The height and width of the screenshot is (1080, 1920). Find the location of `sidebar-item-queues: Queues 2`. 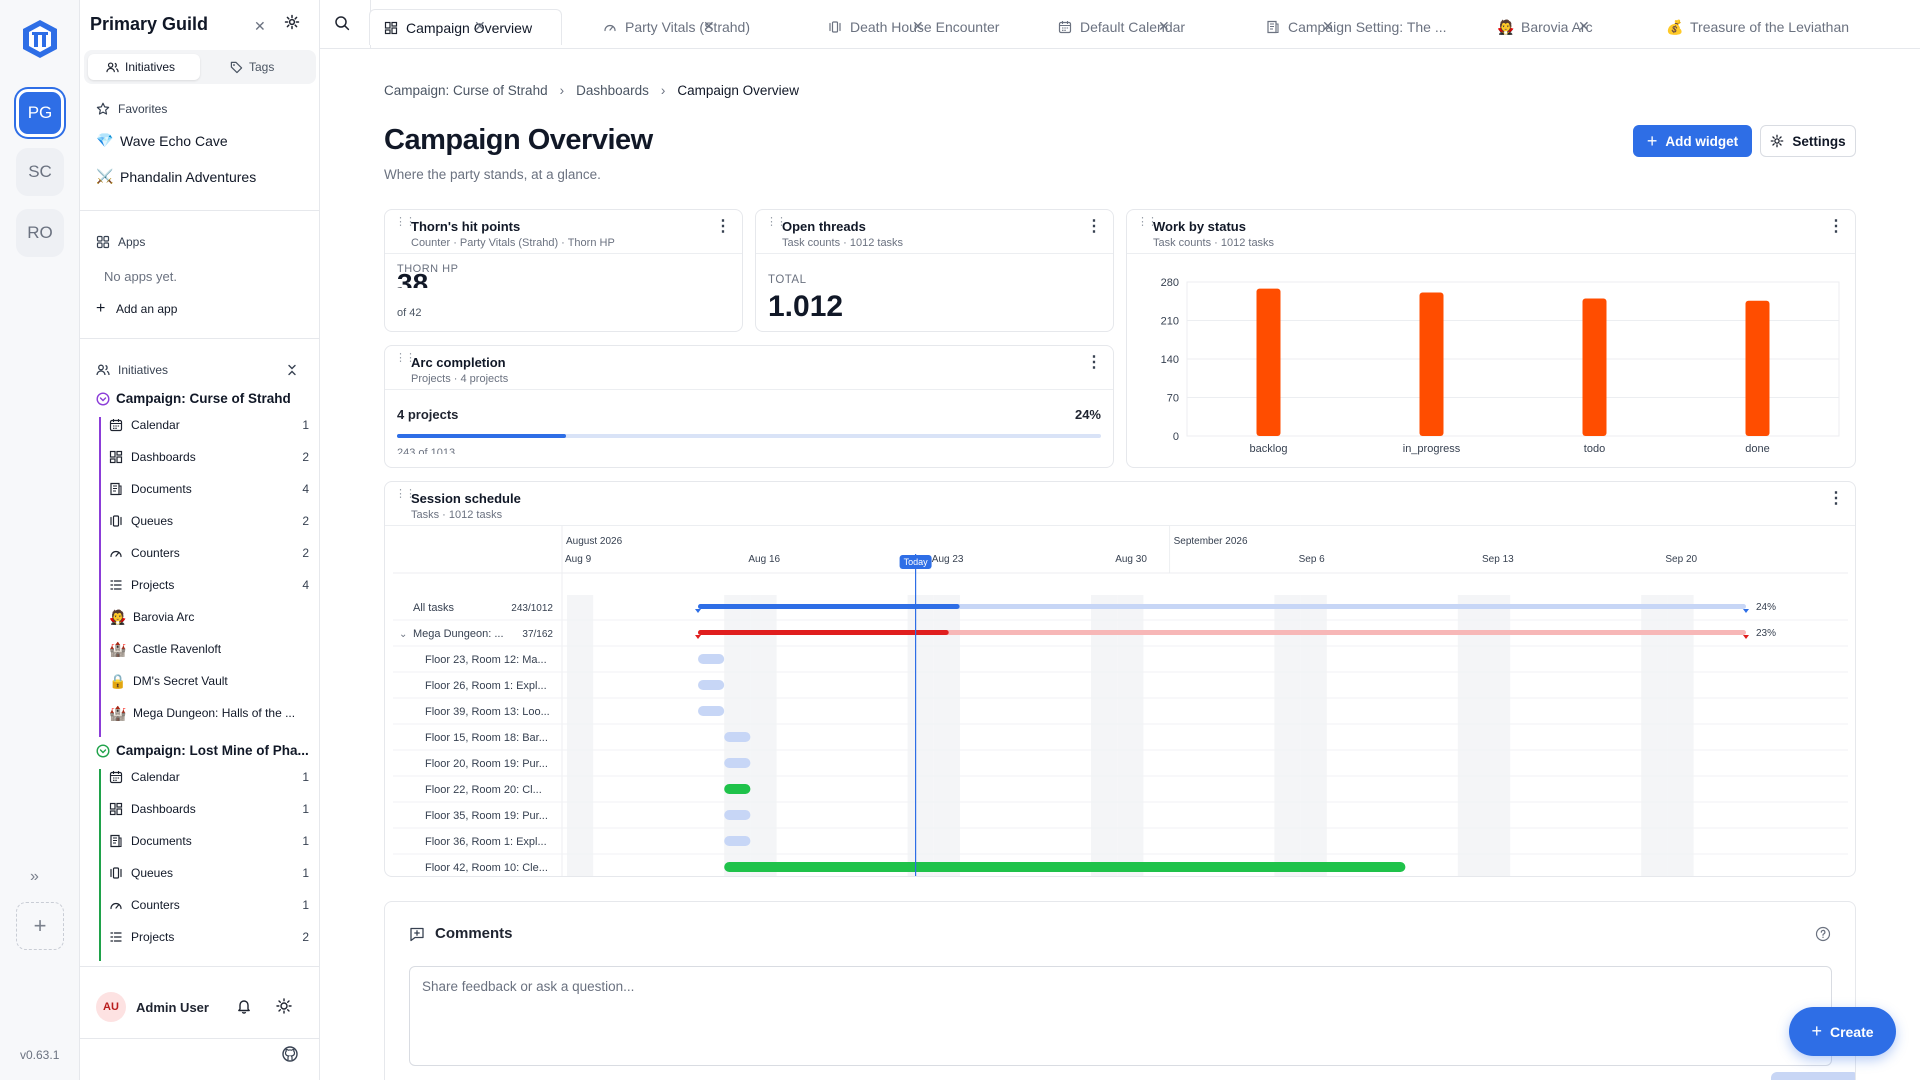

sidebar-item-queues: Queues 2 is located at coordinates (209, 521).